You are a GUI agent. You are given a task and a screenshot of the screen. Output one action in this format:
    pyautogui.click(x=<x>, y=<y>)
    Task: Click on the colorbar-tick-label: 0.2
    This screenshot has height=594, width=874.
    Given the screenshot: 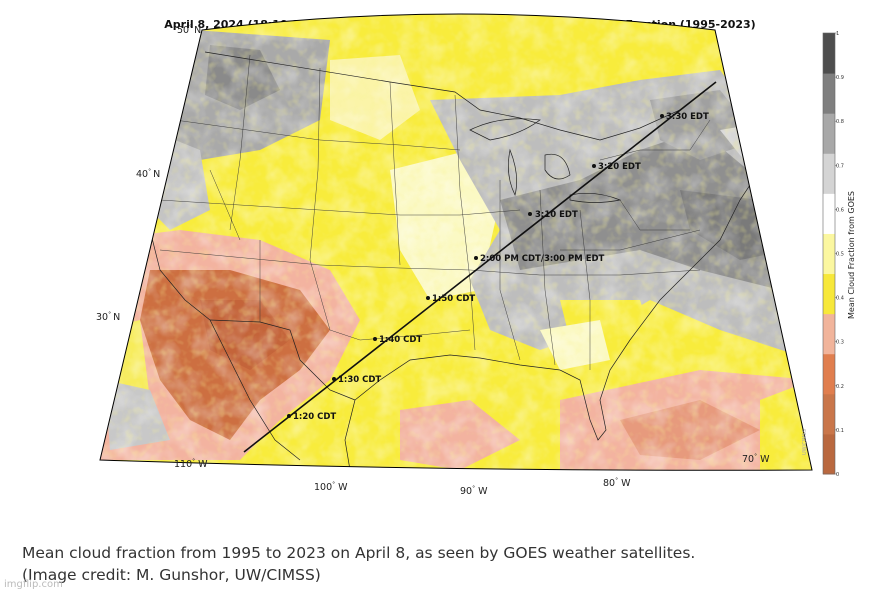 What is the action you would take?
    pyautogui.click(x=840, y=387)
    